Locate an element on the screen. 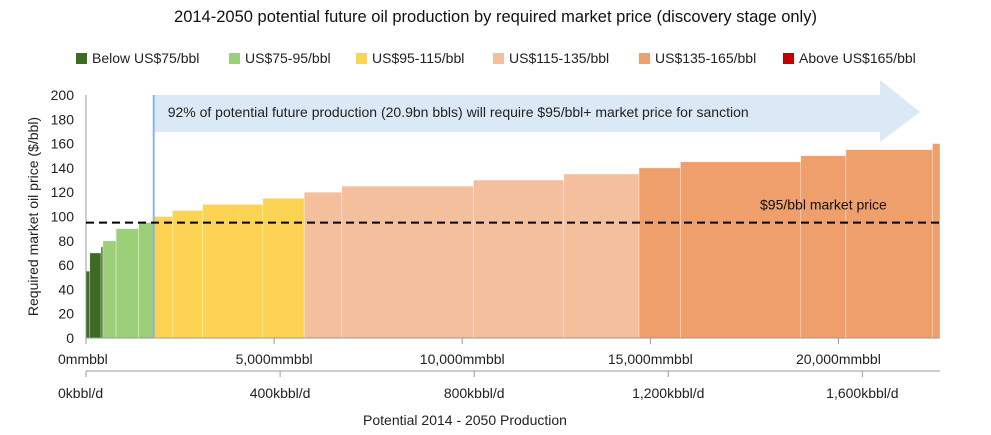  x-tick-label-mmbbl: 20,000mmbbl is located at coordinates (838, 359).